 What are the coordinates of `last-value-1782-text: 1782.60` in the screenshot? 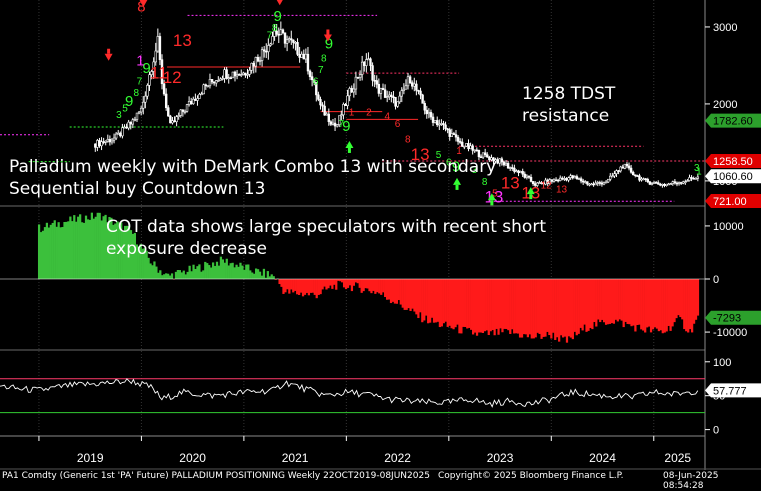 It's located at (733, 122).